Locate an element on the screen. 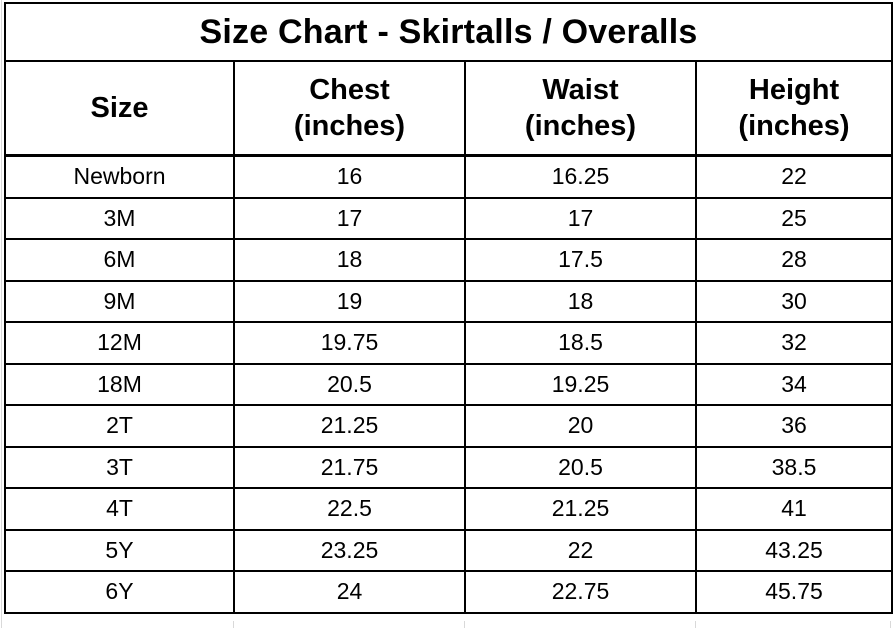  waist-cell: 22.75 is located at coordinates (580, 592).